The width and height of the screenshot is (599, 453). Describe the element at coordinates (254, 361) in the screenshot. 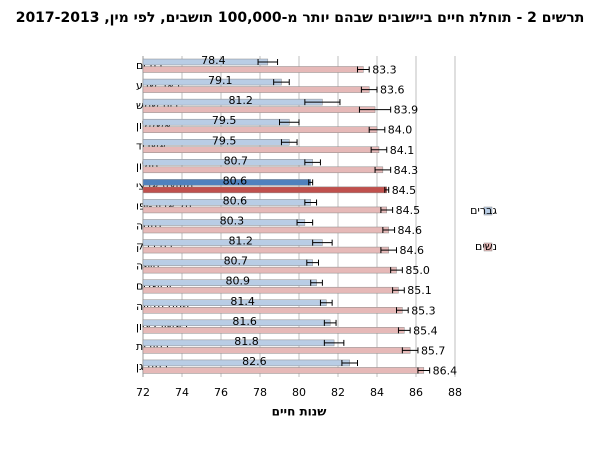

I see `value-label: 82.6` at that location.